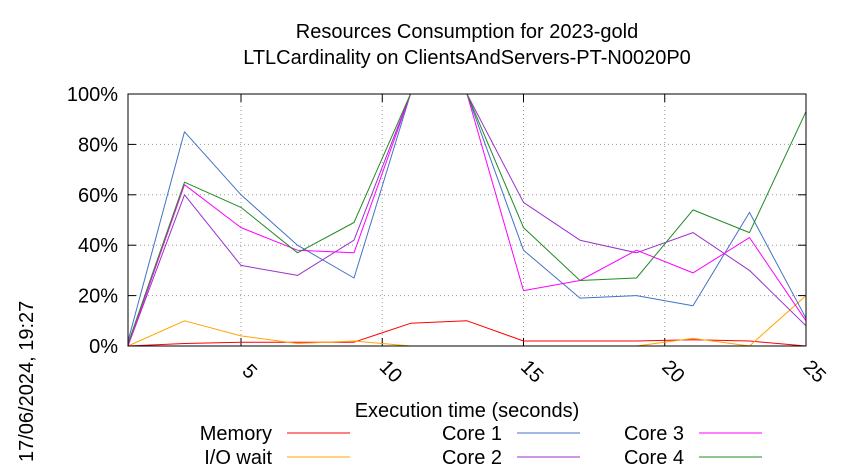 Image resolution: width=850 pixels, height=475 pixels. Describe the element at coordinates (98, 145) in the screenshot. I see `y-tick-label: 80%` at that location.